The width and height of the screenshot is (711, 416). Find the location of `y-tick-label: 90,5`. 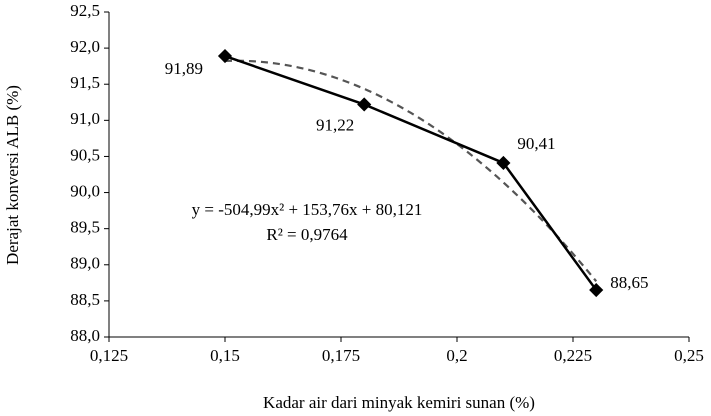

y-tick-label: 90,5 is located at coordinates (85, 154).